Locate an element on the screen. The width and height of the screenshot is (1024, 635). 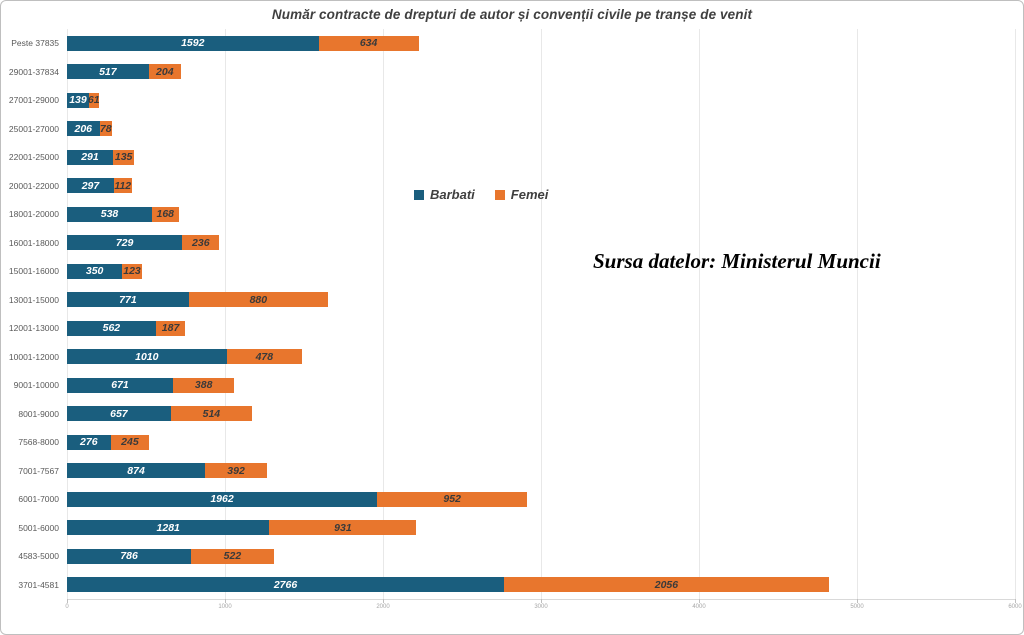
bar-value-label: 1962 is located at coordinates (222, 499).